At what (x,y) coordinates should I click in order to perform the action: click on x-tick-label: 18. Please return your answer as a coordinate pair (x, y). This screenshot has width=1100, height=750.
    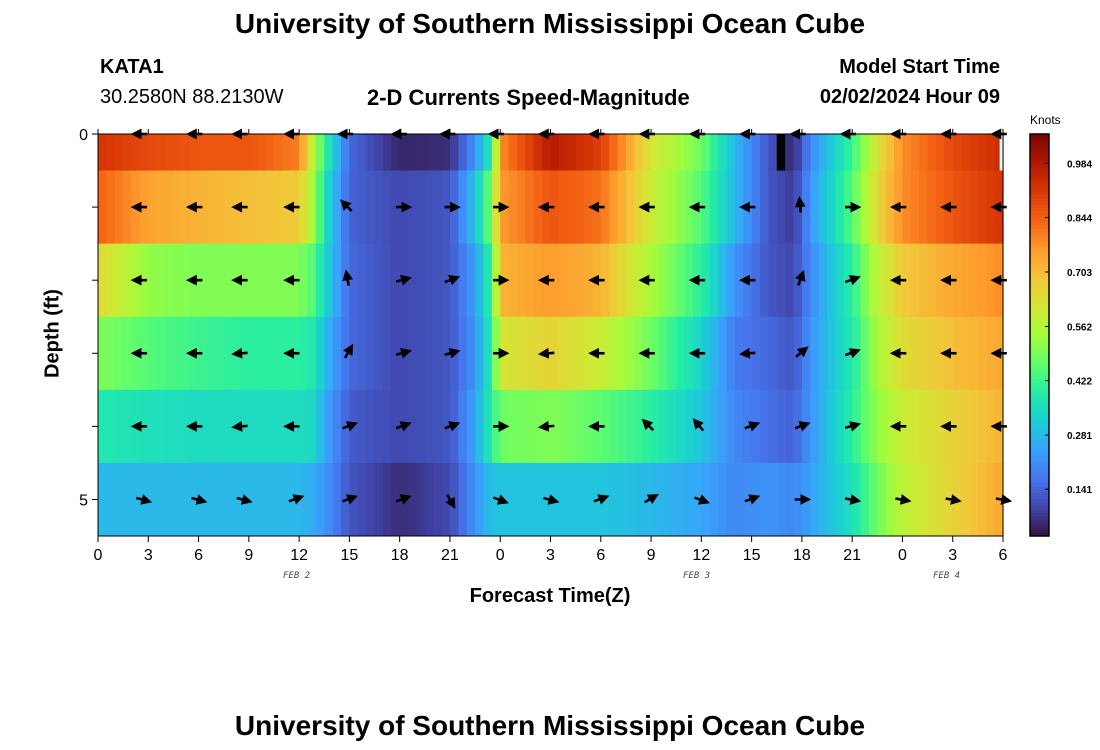
    Looking at the image, I should click on (802, 555).